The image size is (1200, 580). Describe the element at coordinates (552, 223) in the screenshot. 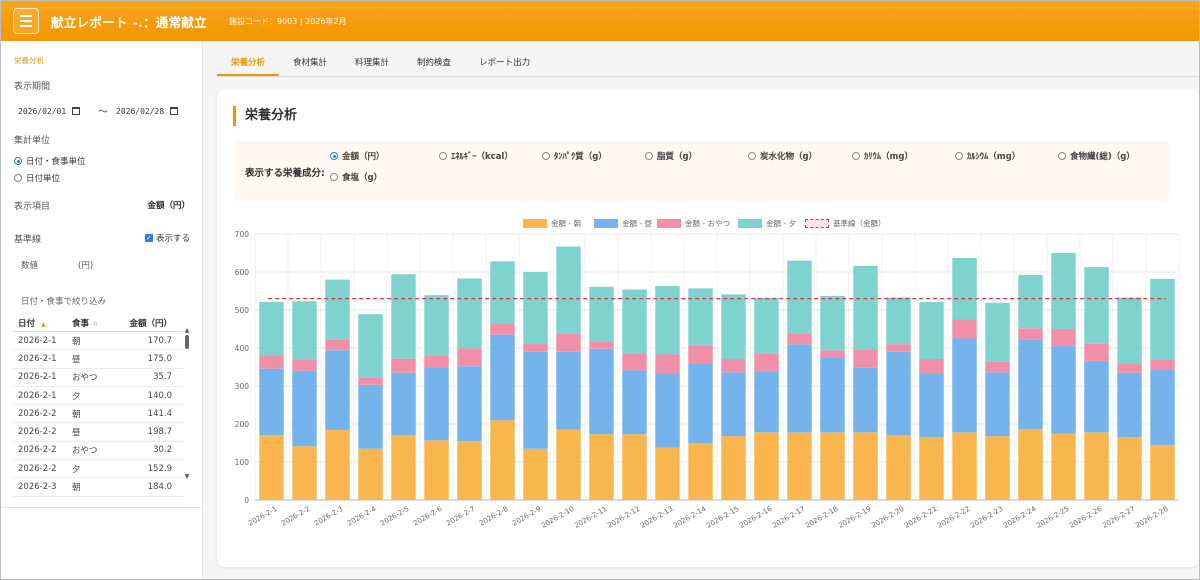

I see `legend-item-breakfast: 金額 - 朝` at that location.